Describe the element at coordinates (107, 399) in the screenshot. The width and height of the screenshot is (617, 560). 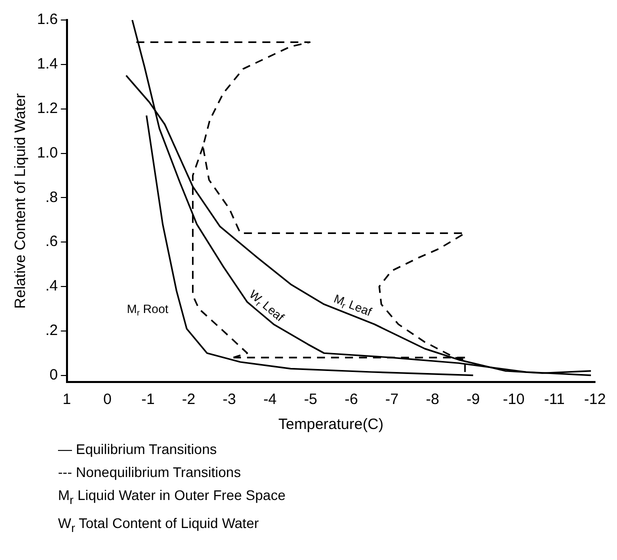
I see `x-tick-label: 0` at that location.